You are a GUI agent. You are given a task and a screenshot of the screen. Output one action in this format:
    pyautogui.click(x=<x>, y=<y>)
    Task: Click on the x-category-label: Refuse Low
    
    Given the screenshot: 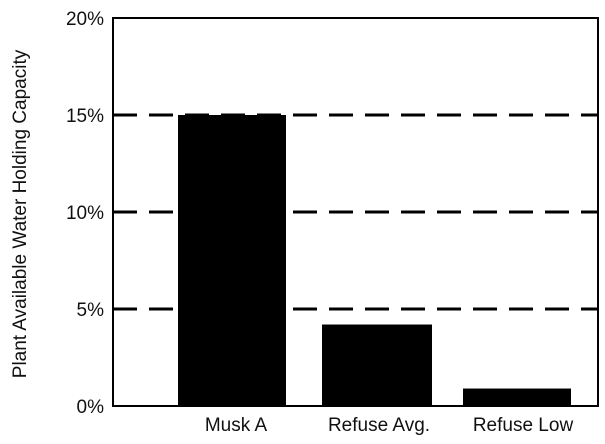 What is the action you would take?
    pyautogui.click(x=523, y=425)
    